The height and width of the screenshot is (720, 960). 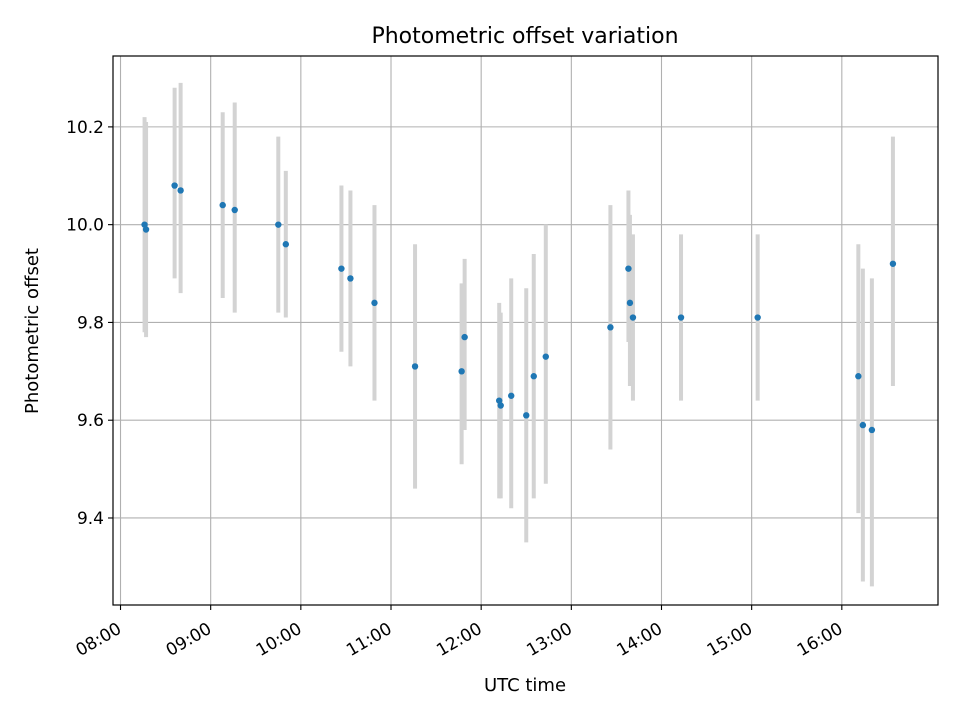 I want to click on y-tick-label: 9.8, so click(x=90, y=323).